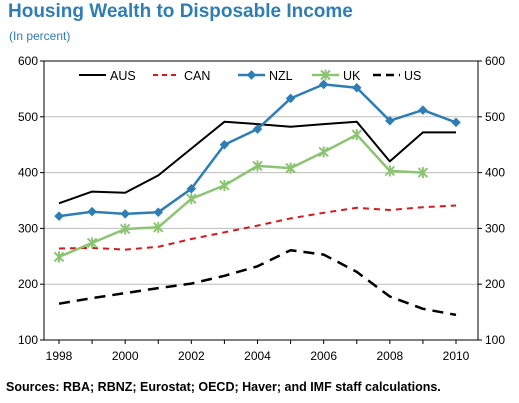 This screenshot has height=403, width=519. Describe the element at coordinates (28, 340) in the screenshot. I see `y-tick-label-left: 100` at that location.